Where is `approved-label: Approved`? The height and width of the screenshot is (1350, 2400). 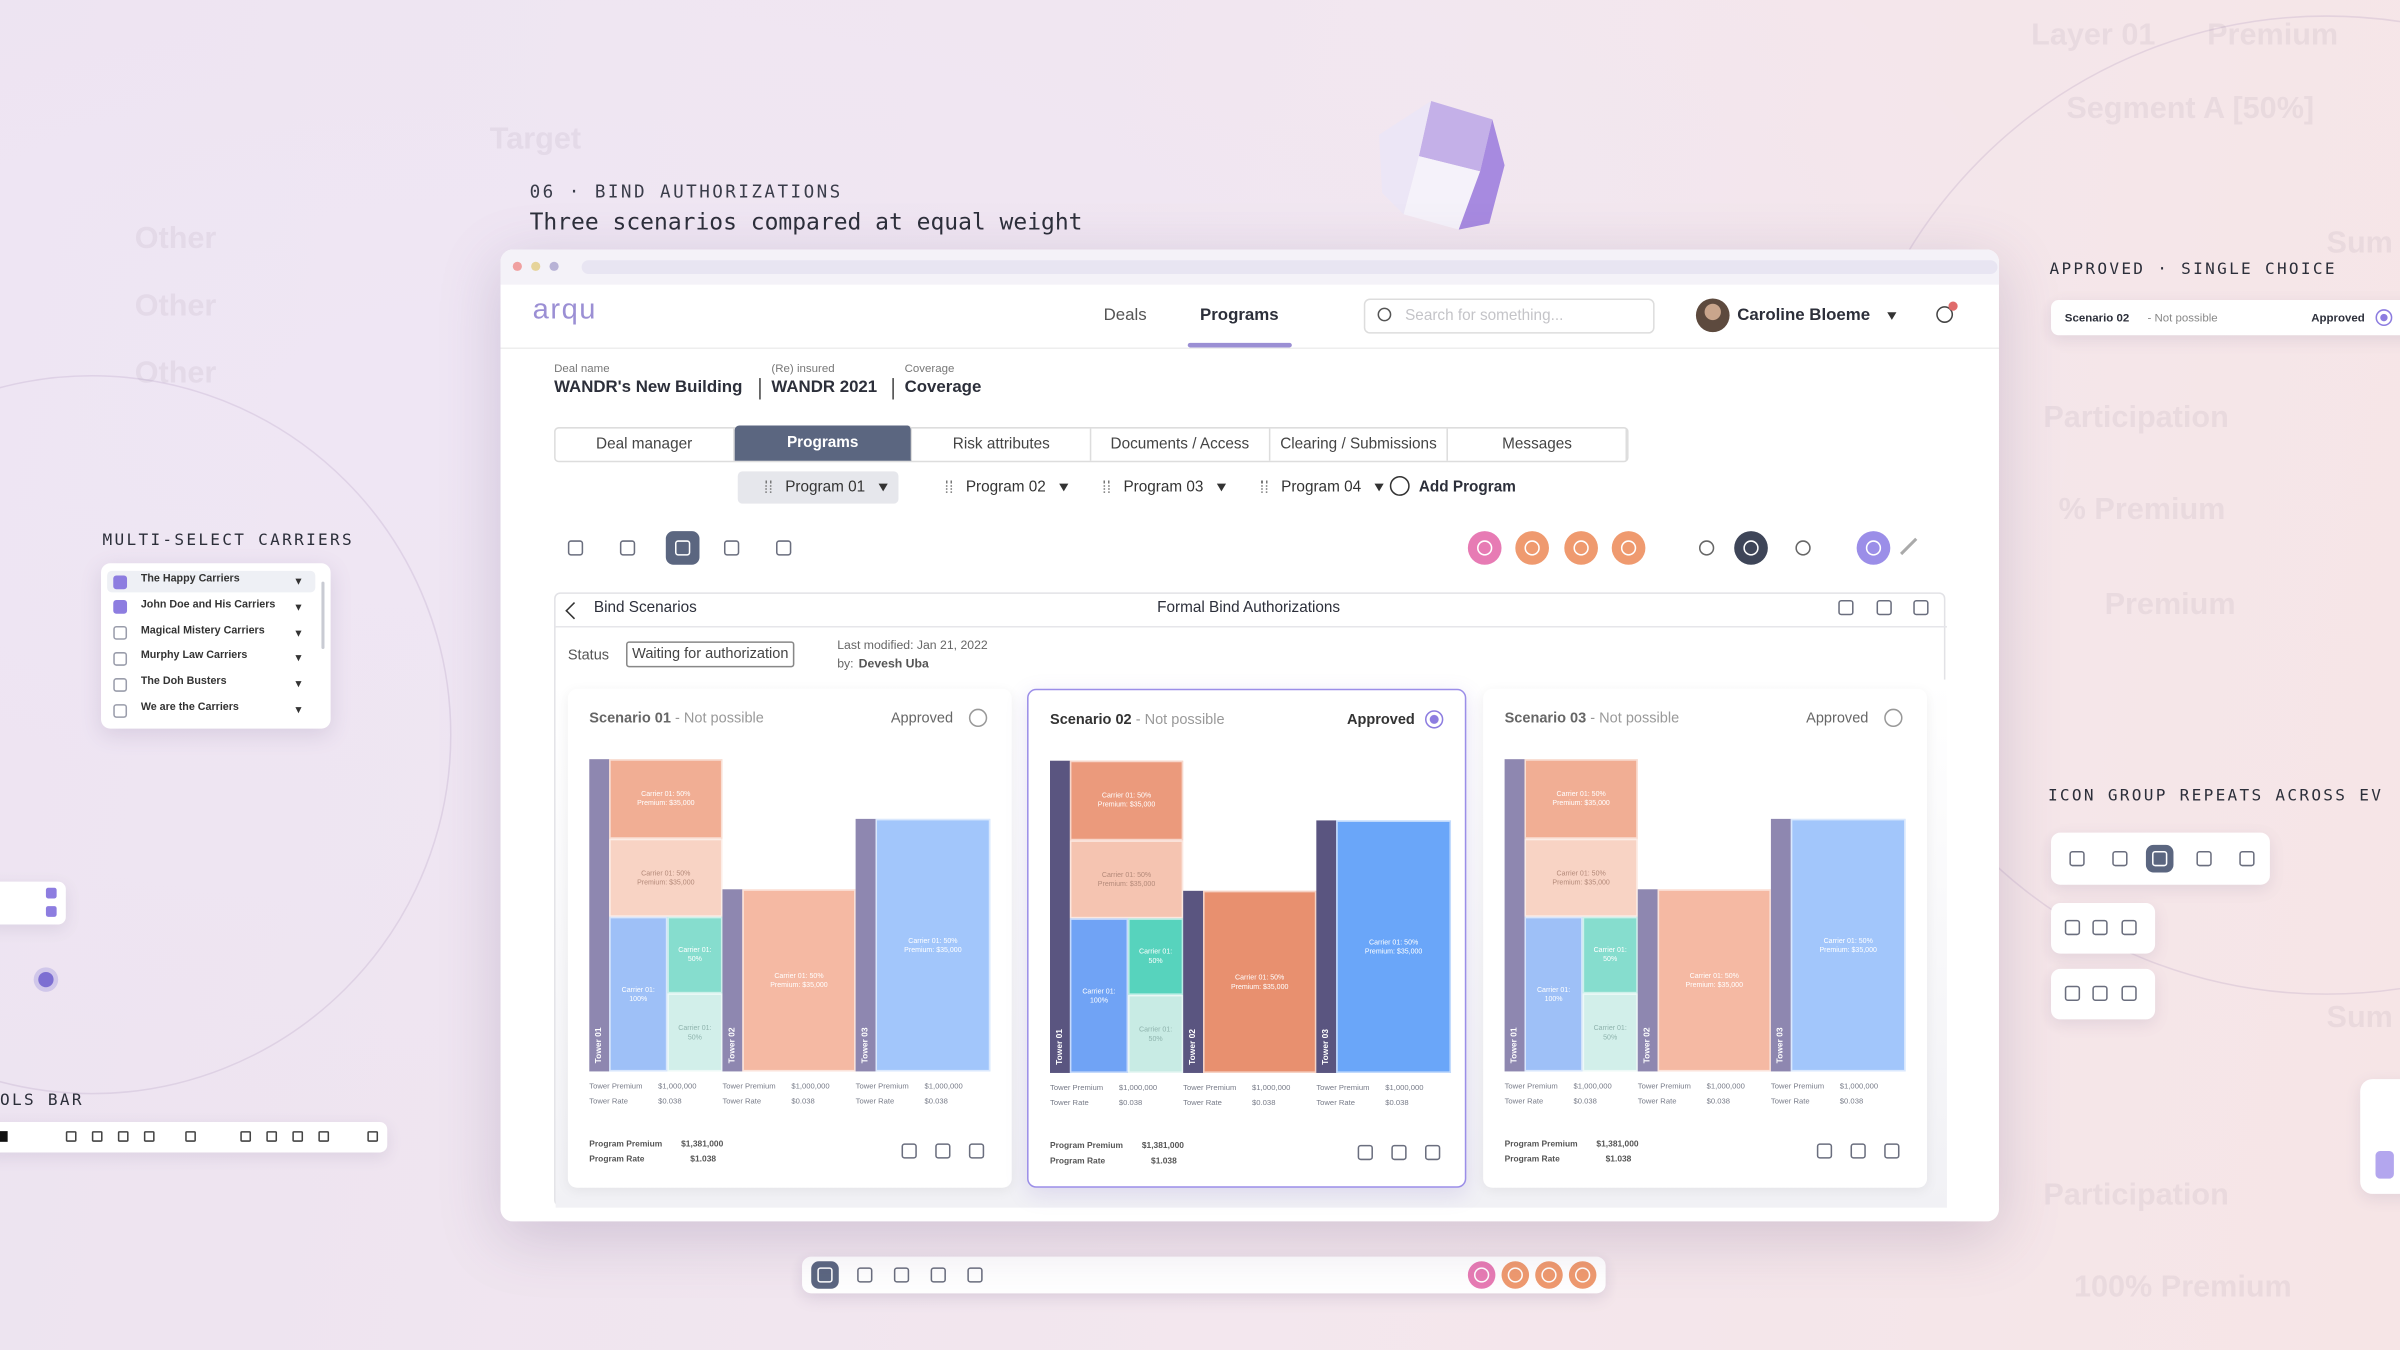 approved-label: Approved is located at coordinates (922, 719).